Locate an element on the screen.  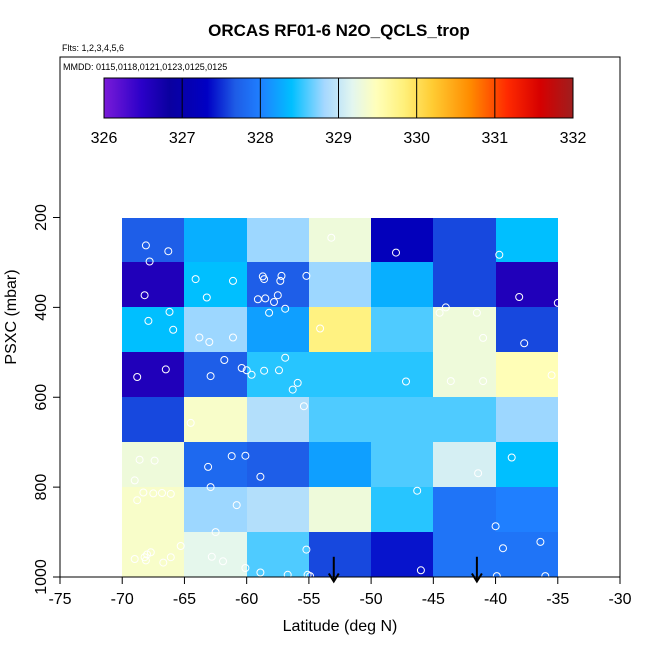
colorbar-ticks: 326 327 328 329 330 331 332 is located at coordinates (338, 112).